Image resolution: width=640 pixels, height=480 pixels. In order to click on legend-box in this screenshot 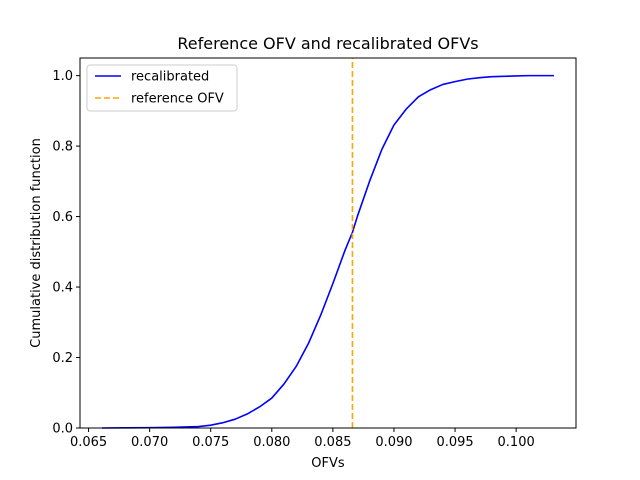, I will do `click(162, 88)`.